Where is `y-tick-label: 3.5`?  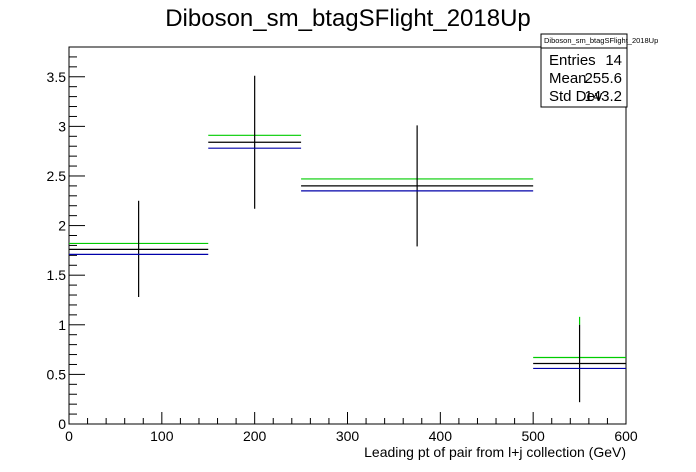
y-tick-label: 3.5 is located at coordinates (57, 77).